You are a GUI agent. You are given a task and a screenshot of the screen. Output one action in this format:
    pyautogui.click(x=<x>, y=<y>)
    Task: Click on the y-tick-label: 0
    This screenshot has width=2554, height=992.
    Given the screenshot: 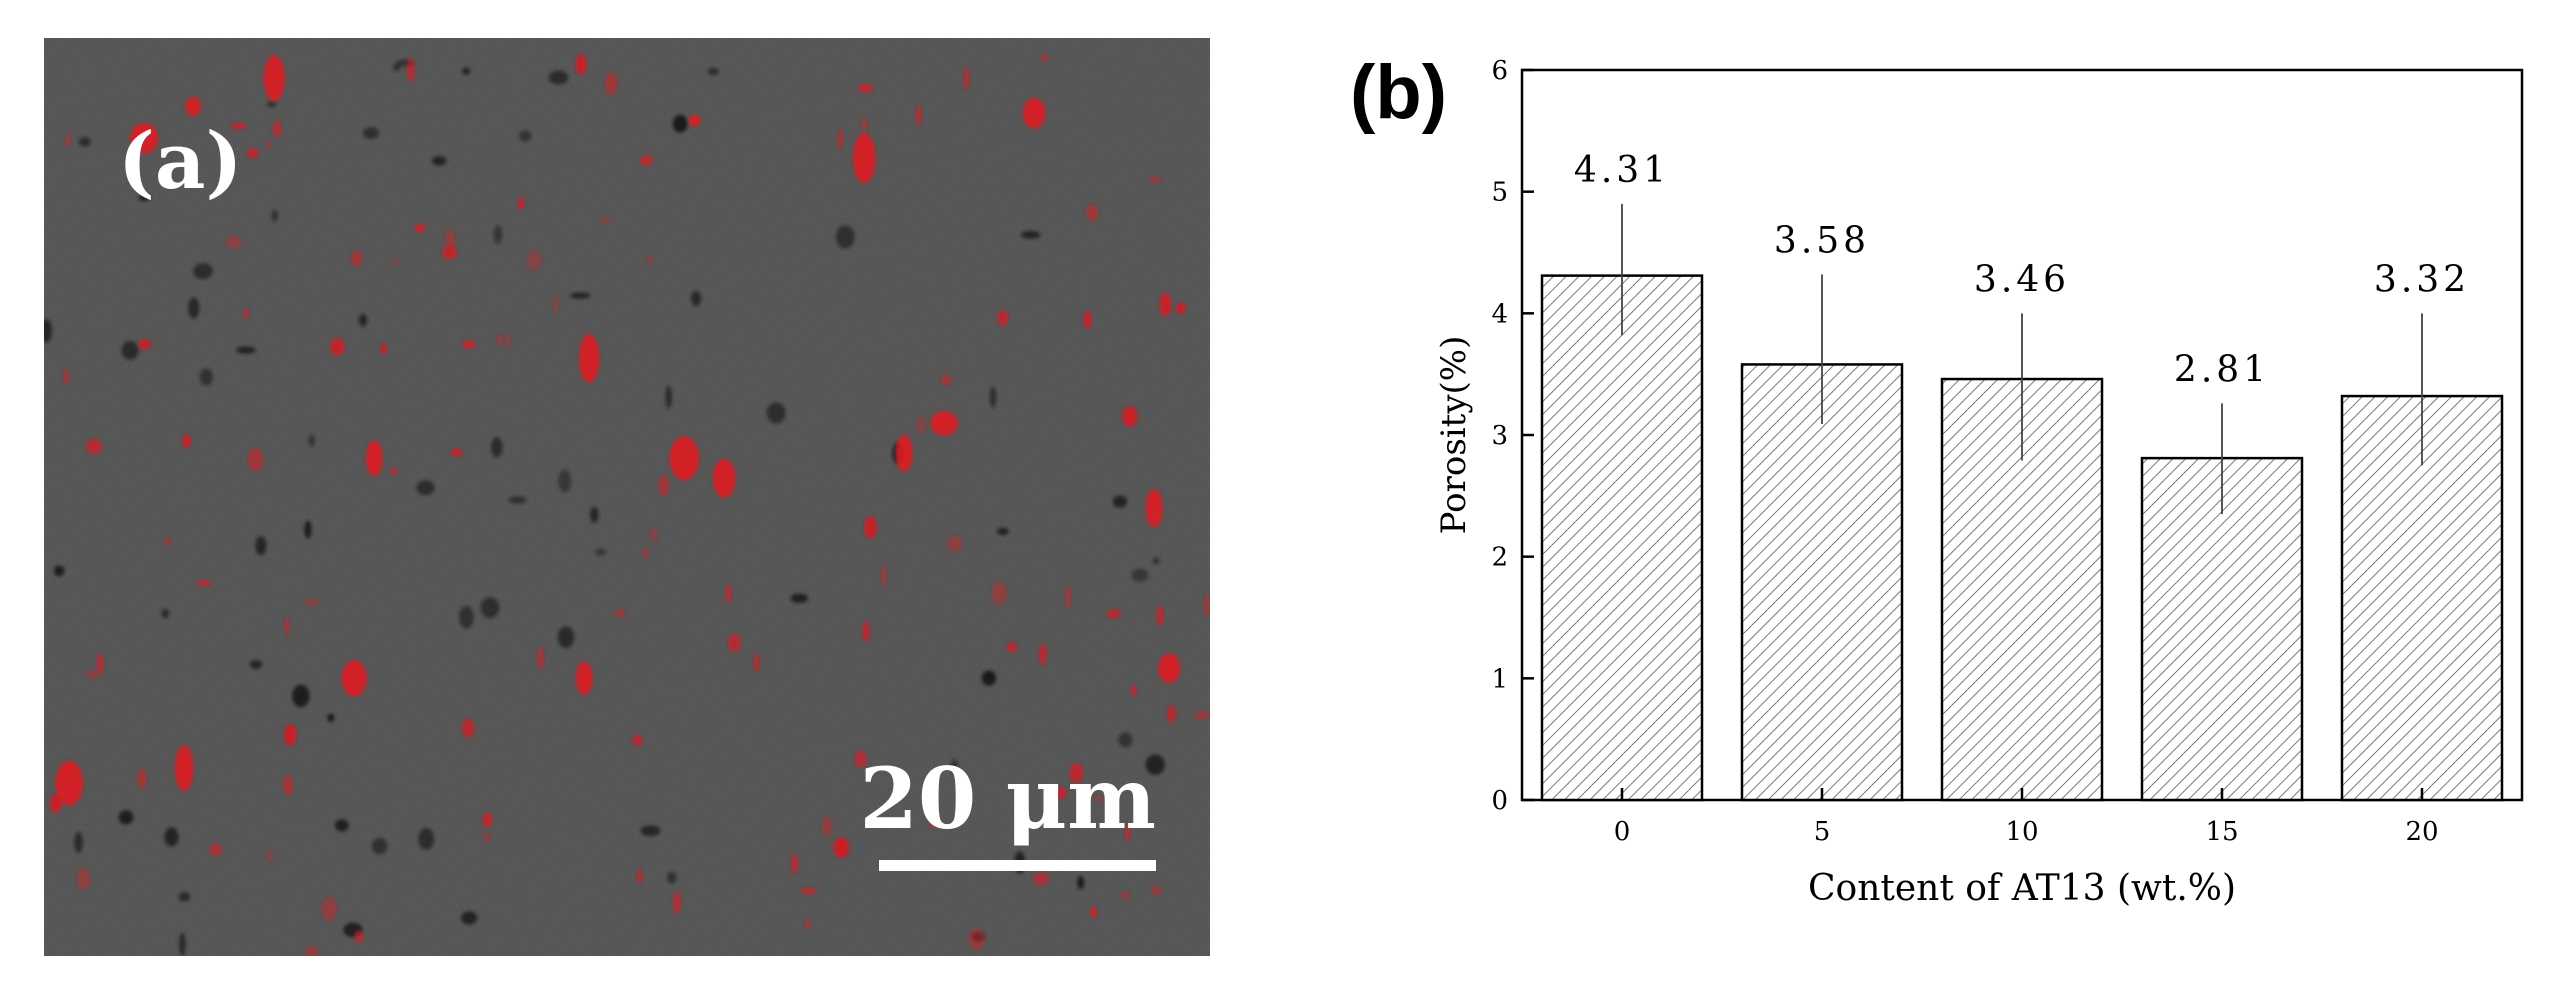 What is the action you would take?
    pyautogui.click(x=1499, y=801)
    